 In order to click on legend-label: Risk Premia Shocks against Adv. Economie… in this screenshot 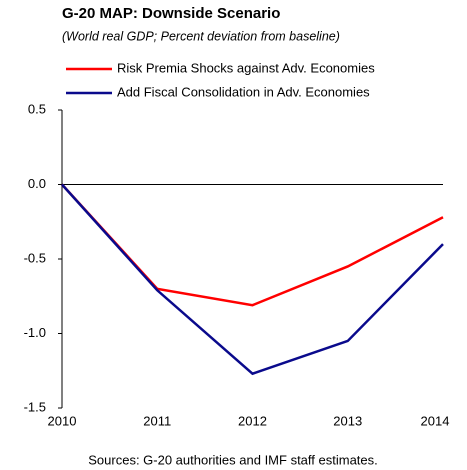, I will do `click(246, 67)`.